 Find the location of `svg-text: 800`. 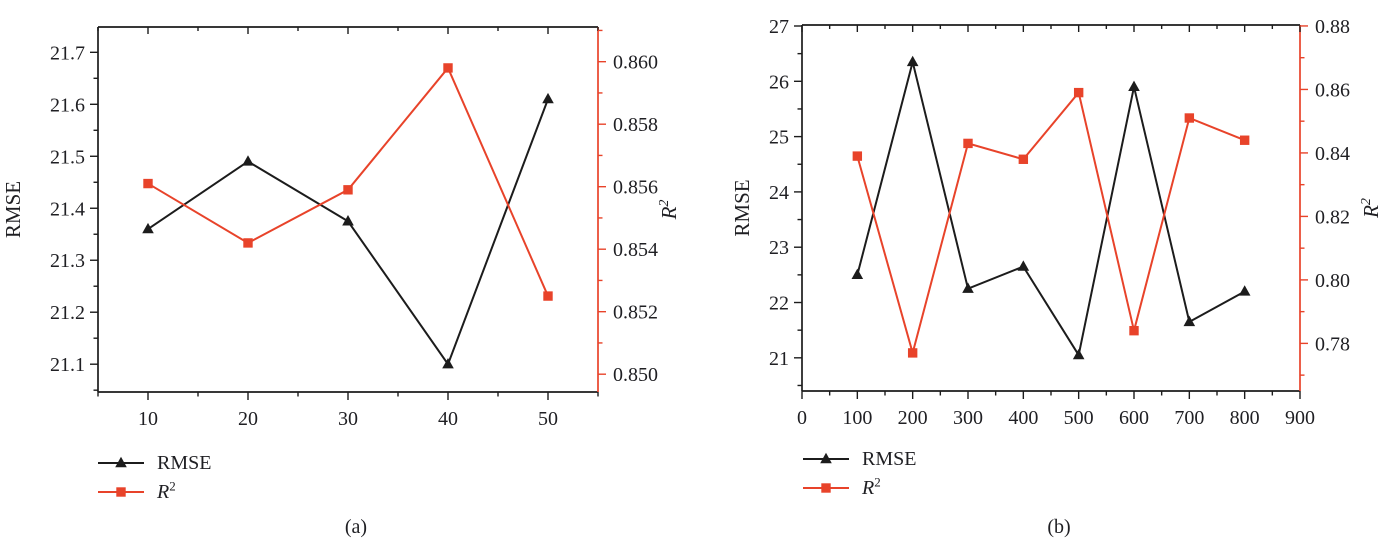

svg-text: 800 is located at coordinates (1245, 418).